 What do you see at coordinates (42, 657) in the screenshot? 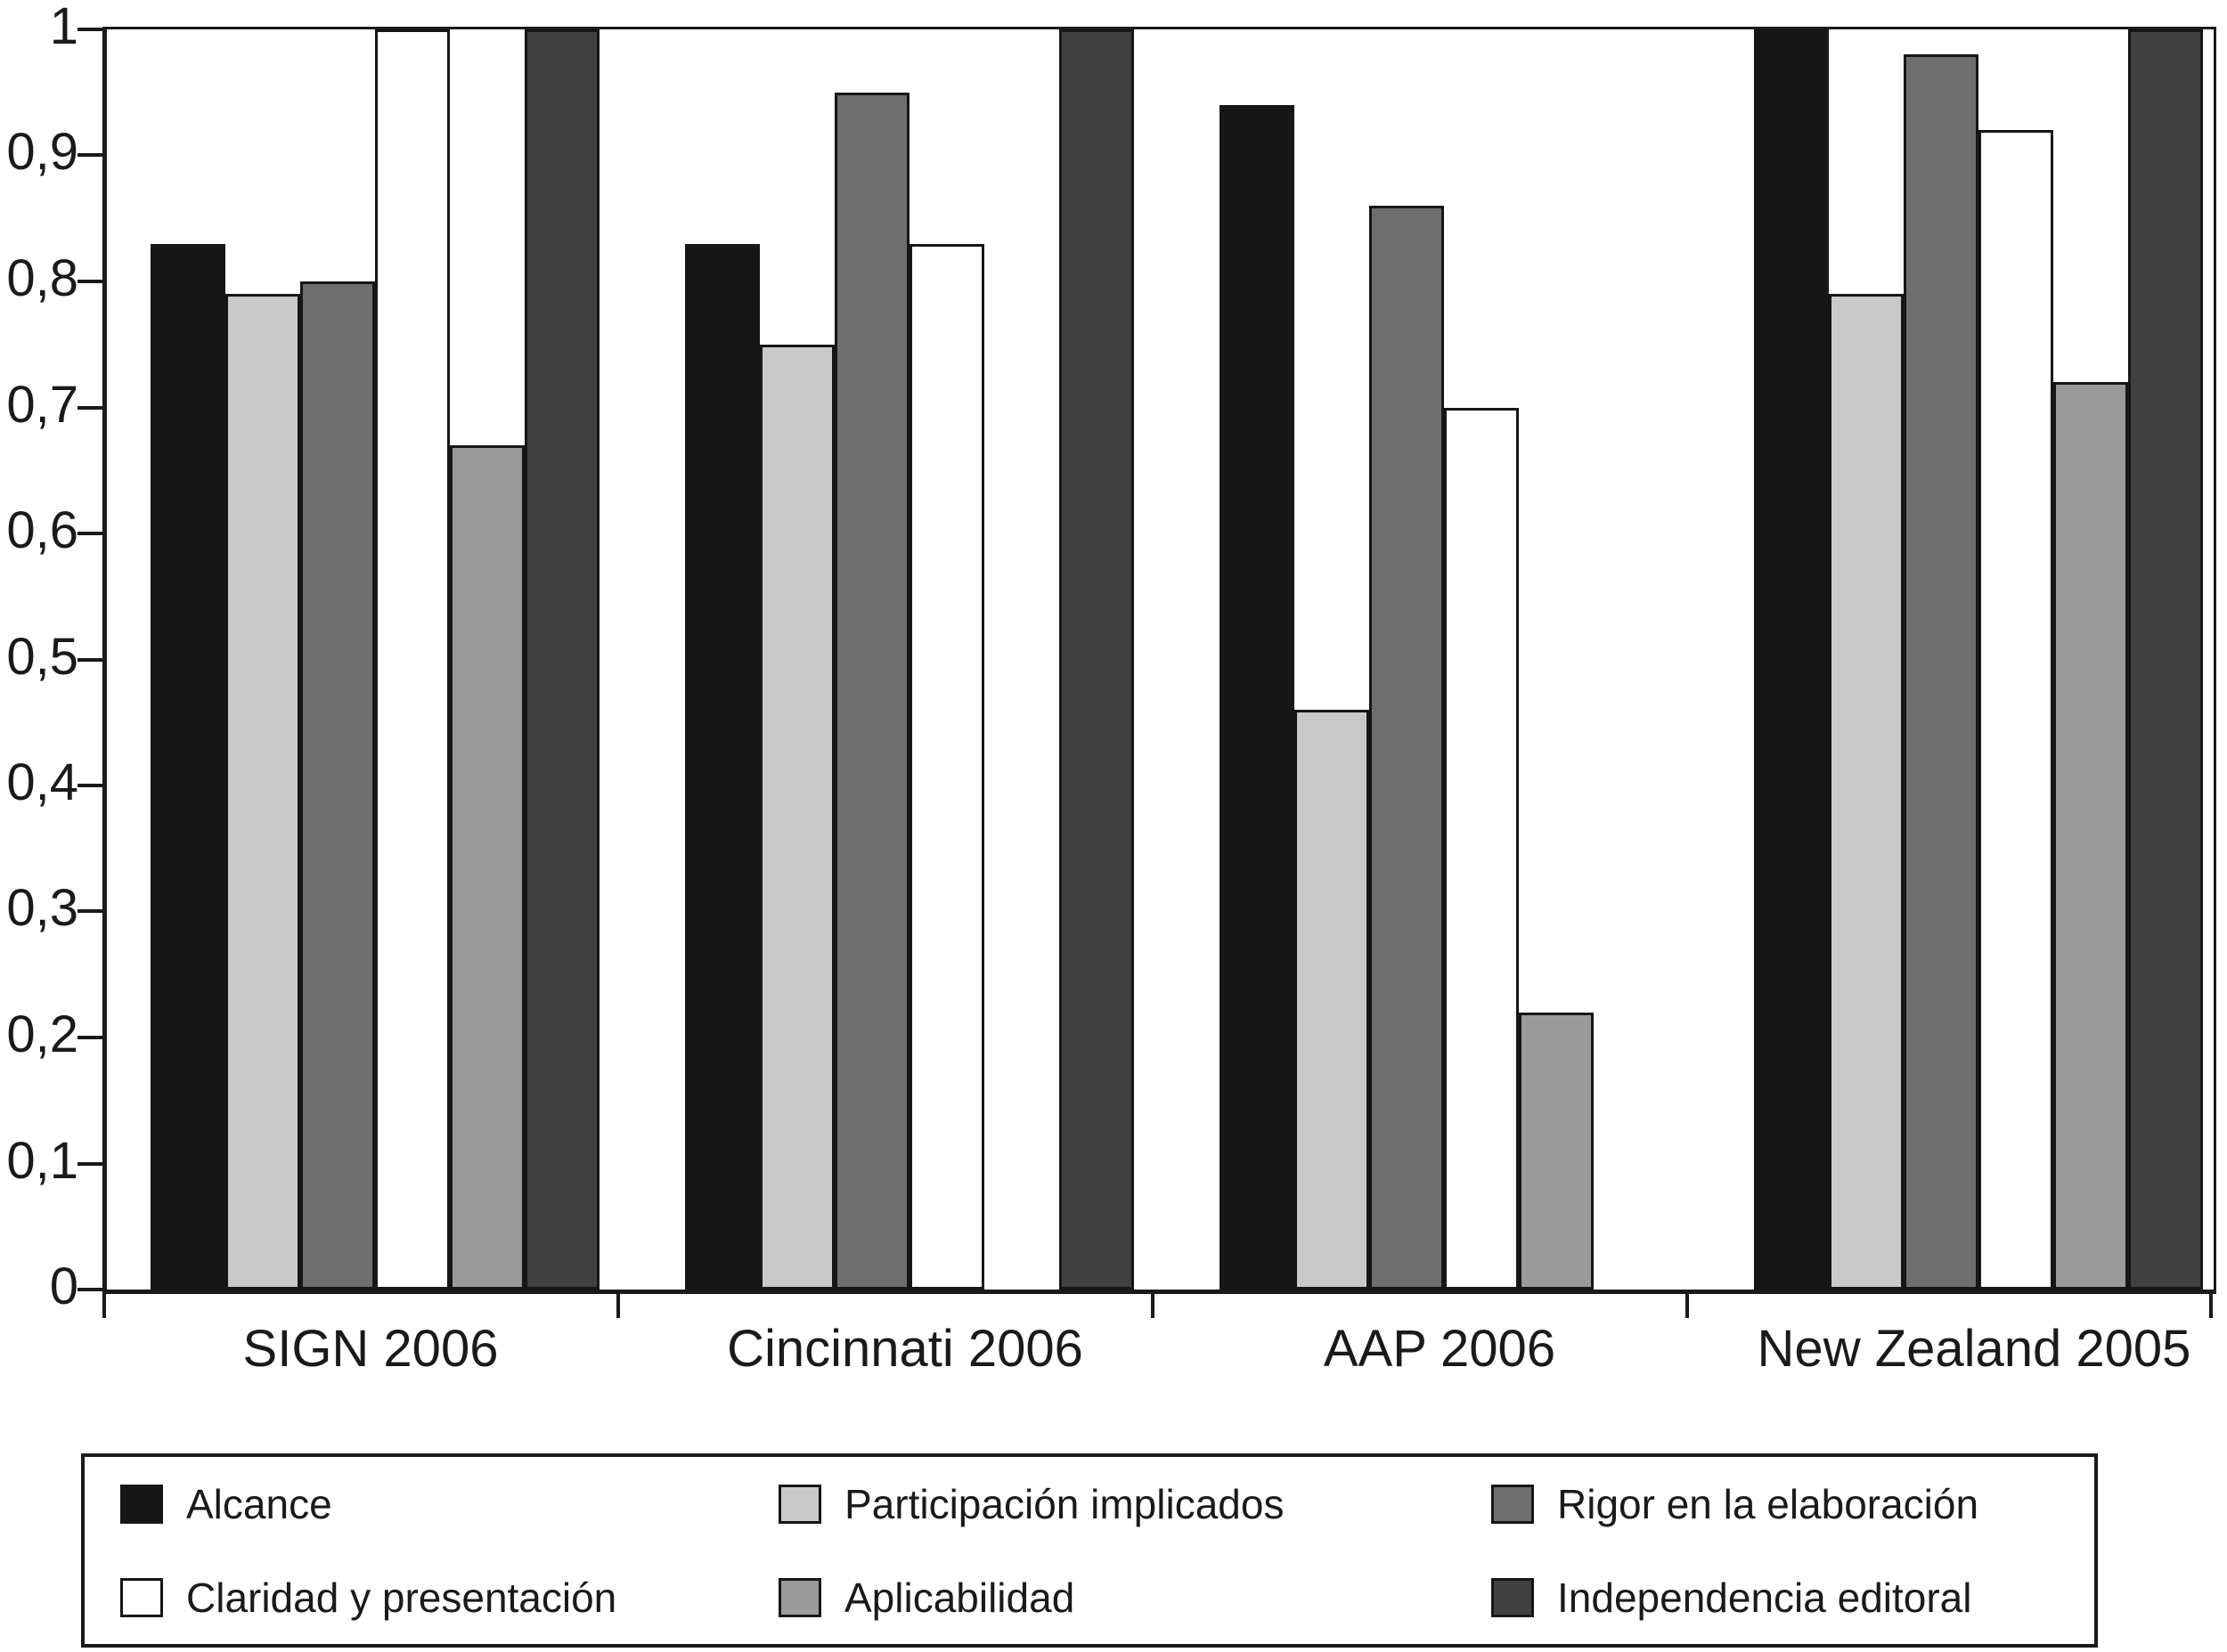
I see `y-tick-label: 0,5` at bounding box center [42, 657].